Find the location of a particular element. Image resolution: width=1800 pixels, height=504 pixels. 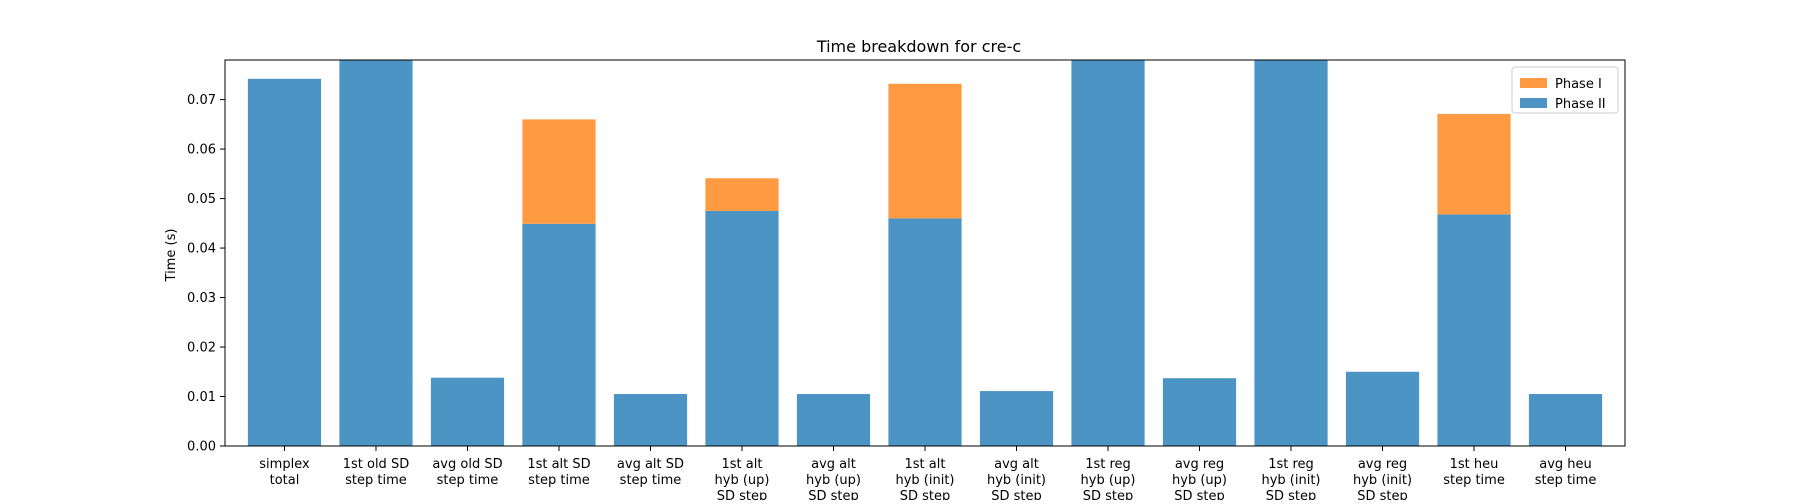

chart-title: Time breakdown for cre-c is located at coordinates (918, 46).